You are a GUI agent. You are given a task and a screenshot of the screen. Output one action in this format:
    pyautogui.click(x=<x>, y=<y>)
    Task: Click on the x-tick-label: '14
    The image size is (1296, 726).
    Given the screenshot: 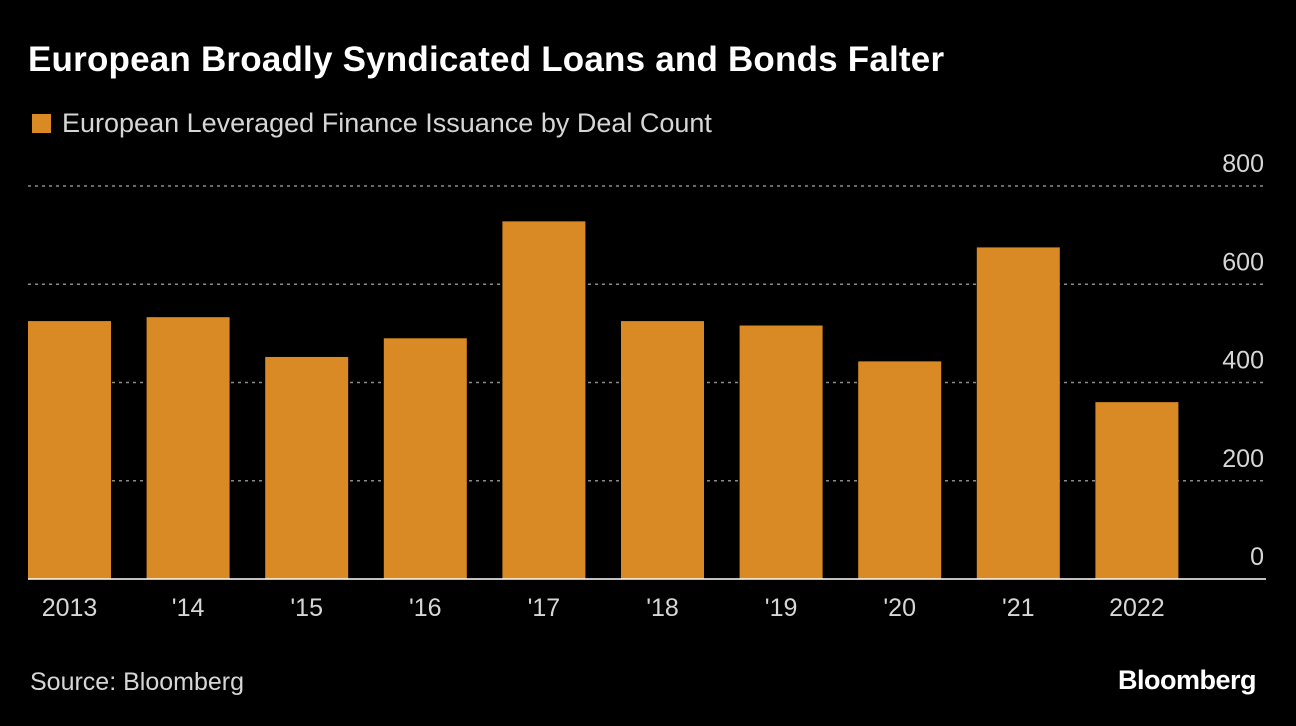 What is the action you would take?
    pyautogui.click(x=188, y=608)
    